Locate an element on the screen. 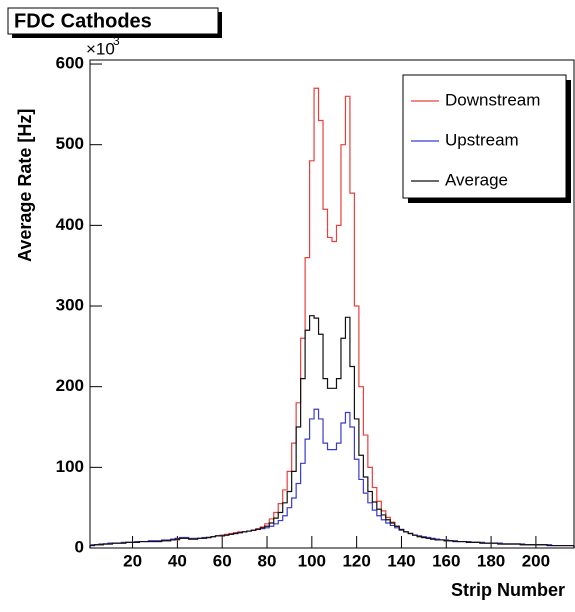 The height and width of the screenshot is (612, 575). legend-label: Average is located at coordinates (476, 179).